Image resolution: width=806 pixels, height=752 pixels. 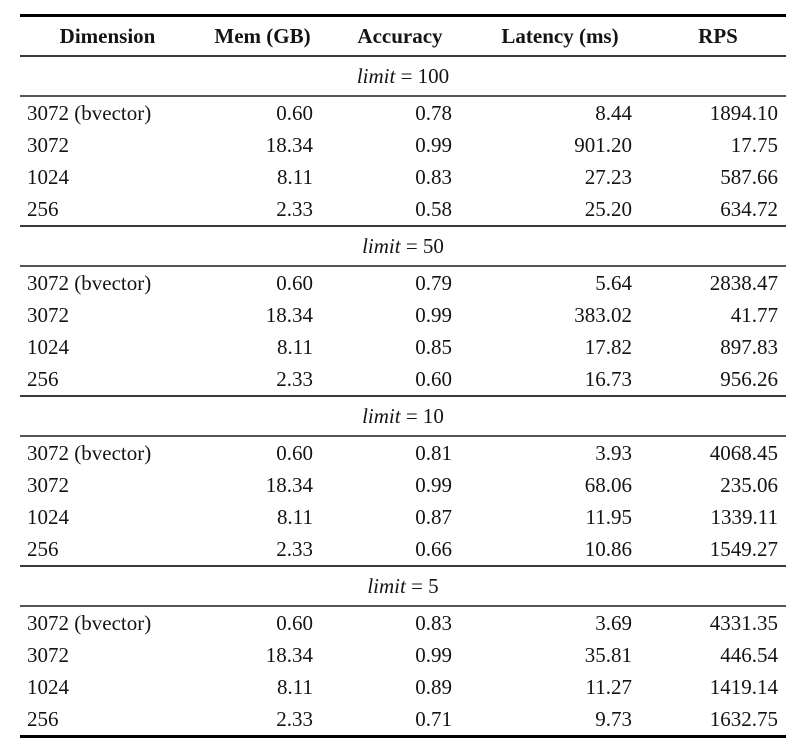 What do you see at coordinates (433, 549) in the screenshot?
I see `accuracy-cell: 0.66` at bounding box center [433, 549].